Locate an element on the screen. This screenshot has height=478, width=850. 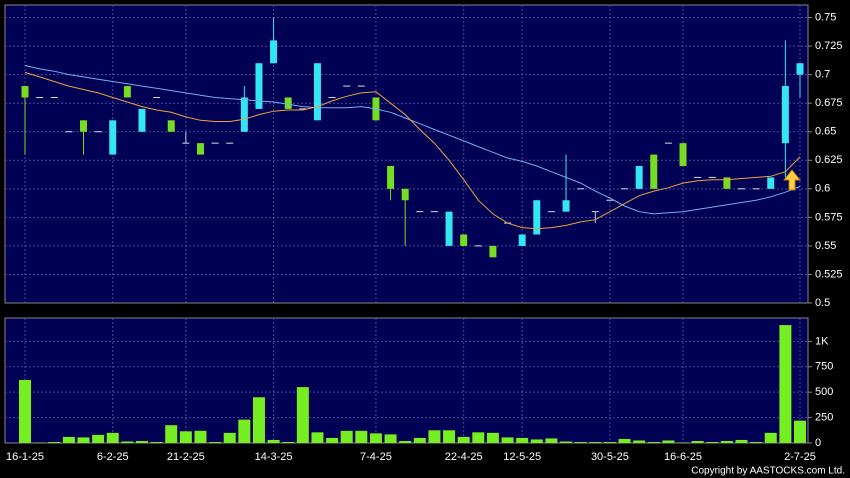
y-tick-label: 0.6 is located at coordinates (822, 189).